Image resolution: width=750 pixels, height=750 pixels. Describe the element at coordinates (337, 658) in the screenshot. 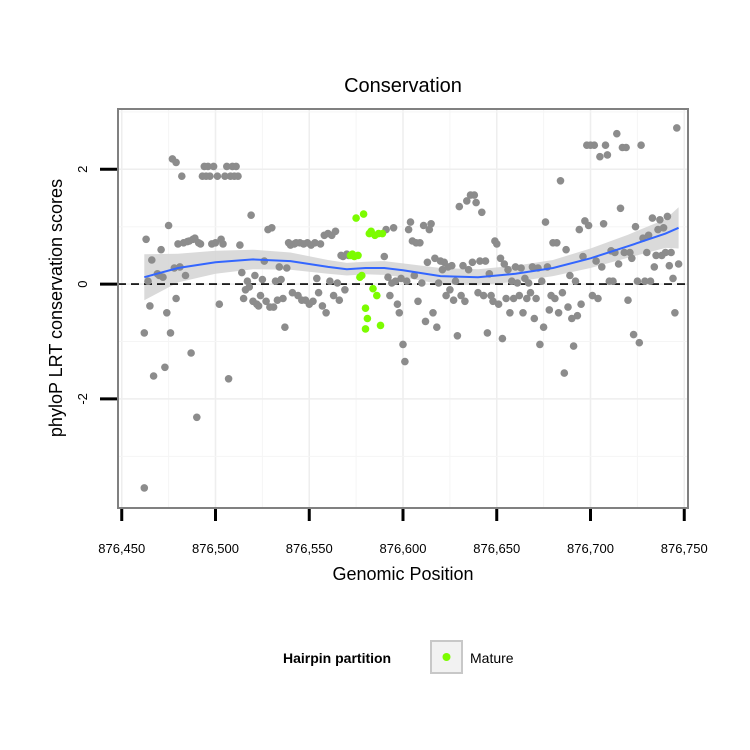

I see `legend-title: Hairpin partition` at that location.